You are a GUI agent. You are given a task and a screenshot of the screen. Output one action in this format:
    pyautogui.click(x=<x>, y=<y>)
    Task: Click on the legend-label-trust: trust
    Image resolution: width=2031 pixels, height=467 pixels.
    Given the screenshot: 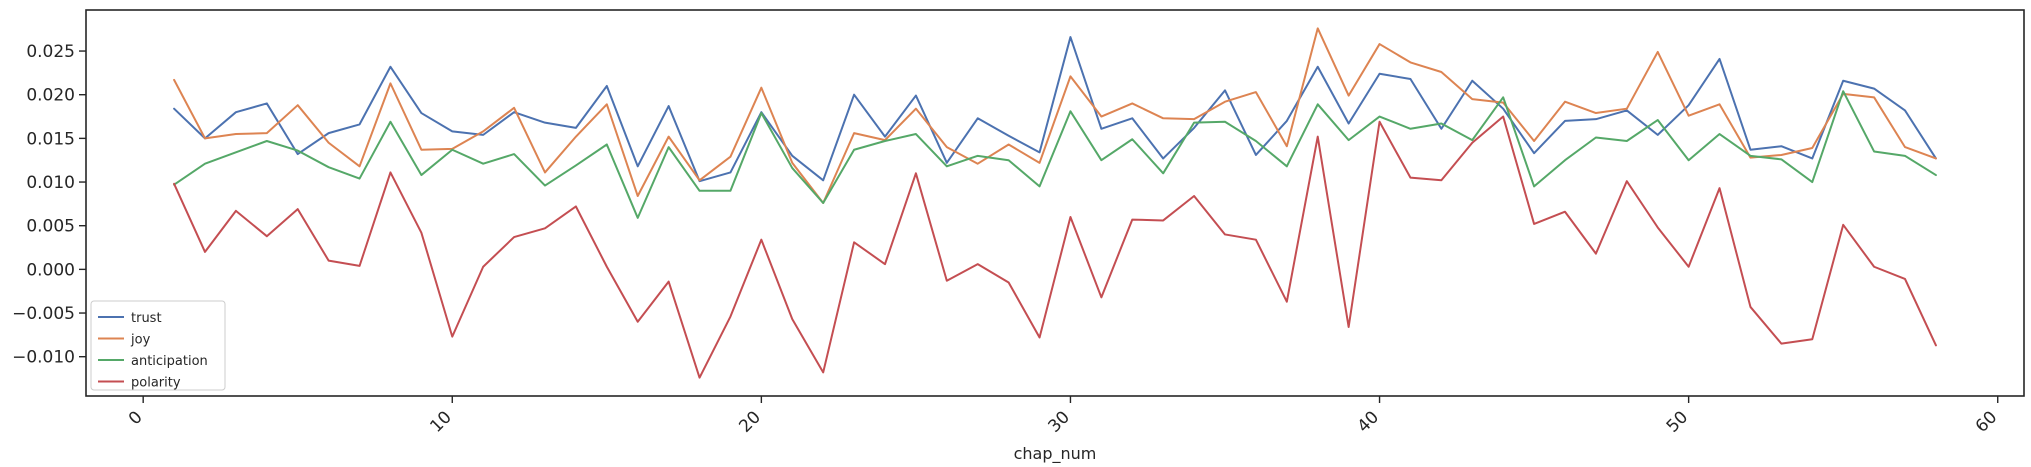 What is the action you would take?
    pyautogui.click(x=146, y=318)
    